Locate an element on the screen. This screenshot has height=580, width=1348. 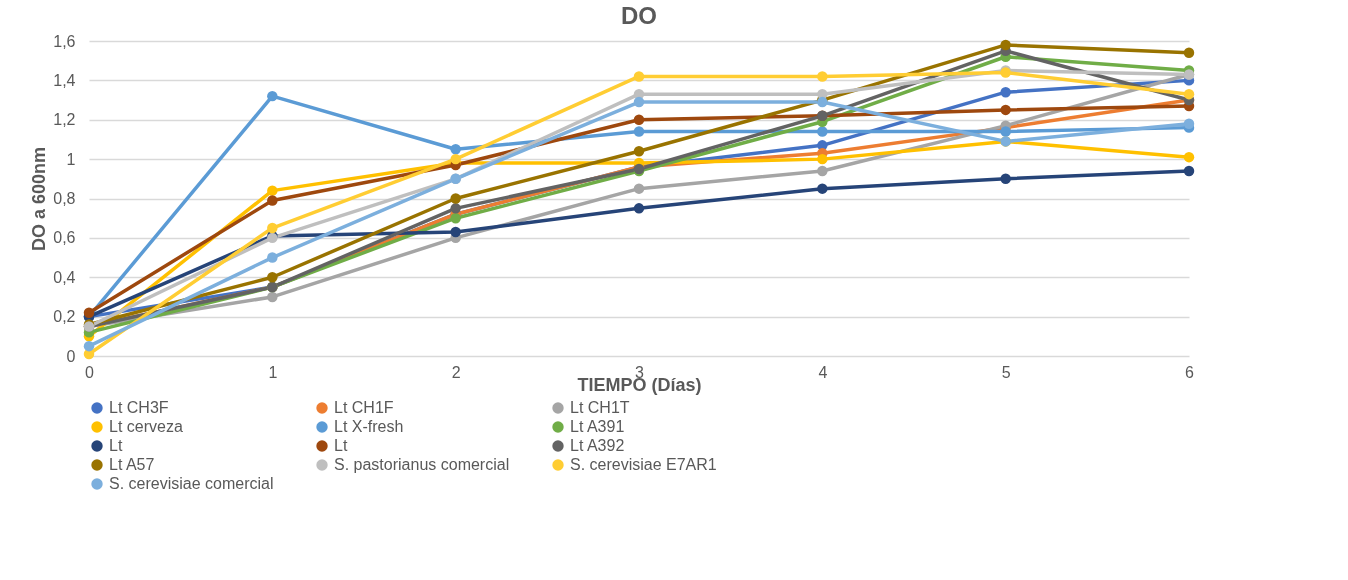
chart-title: DO is located at coordinates (639, 15).